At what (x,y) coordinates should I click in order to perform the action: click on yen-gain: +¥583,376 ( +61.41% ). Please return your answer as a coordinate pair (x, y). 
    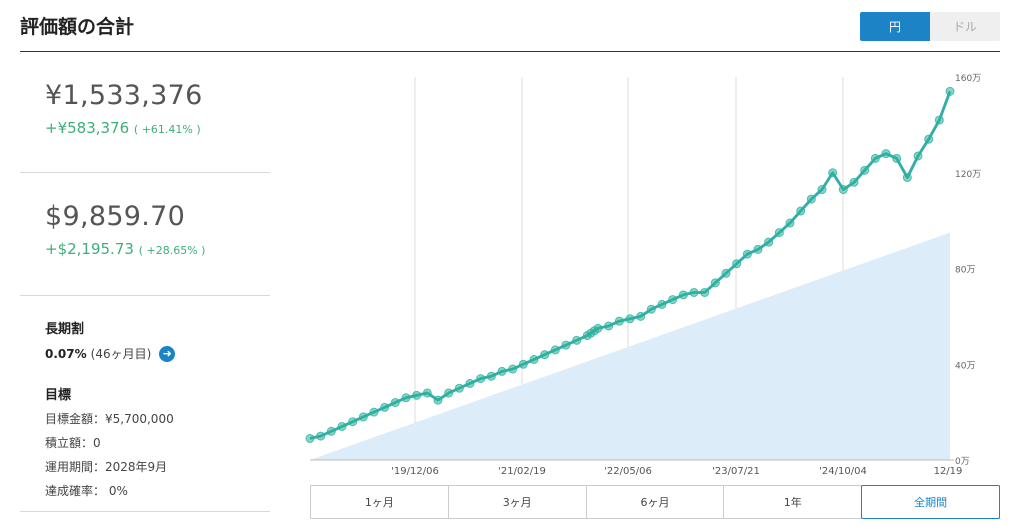
    Looking at the image, I should click on (145, 128).